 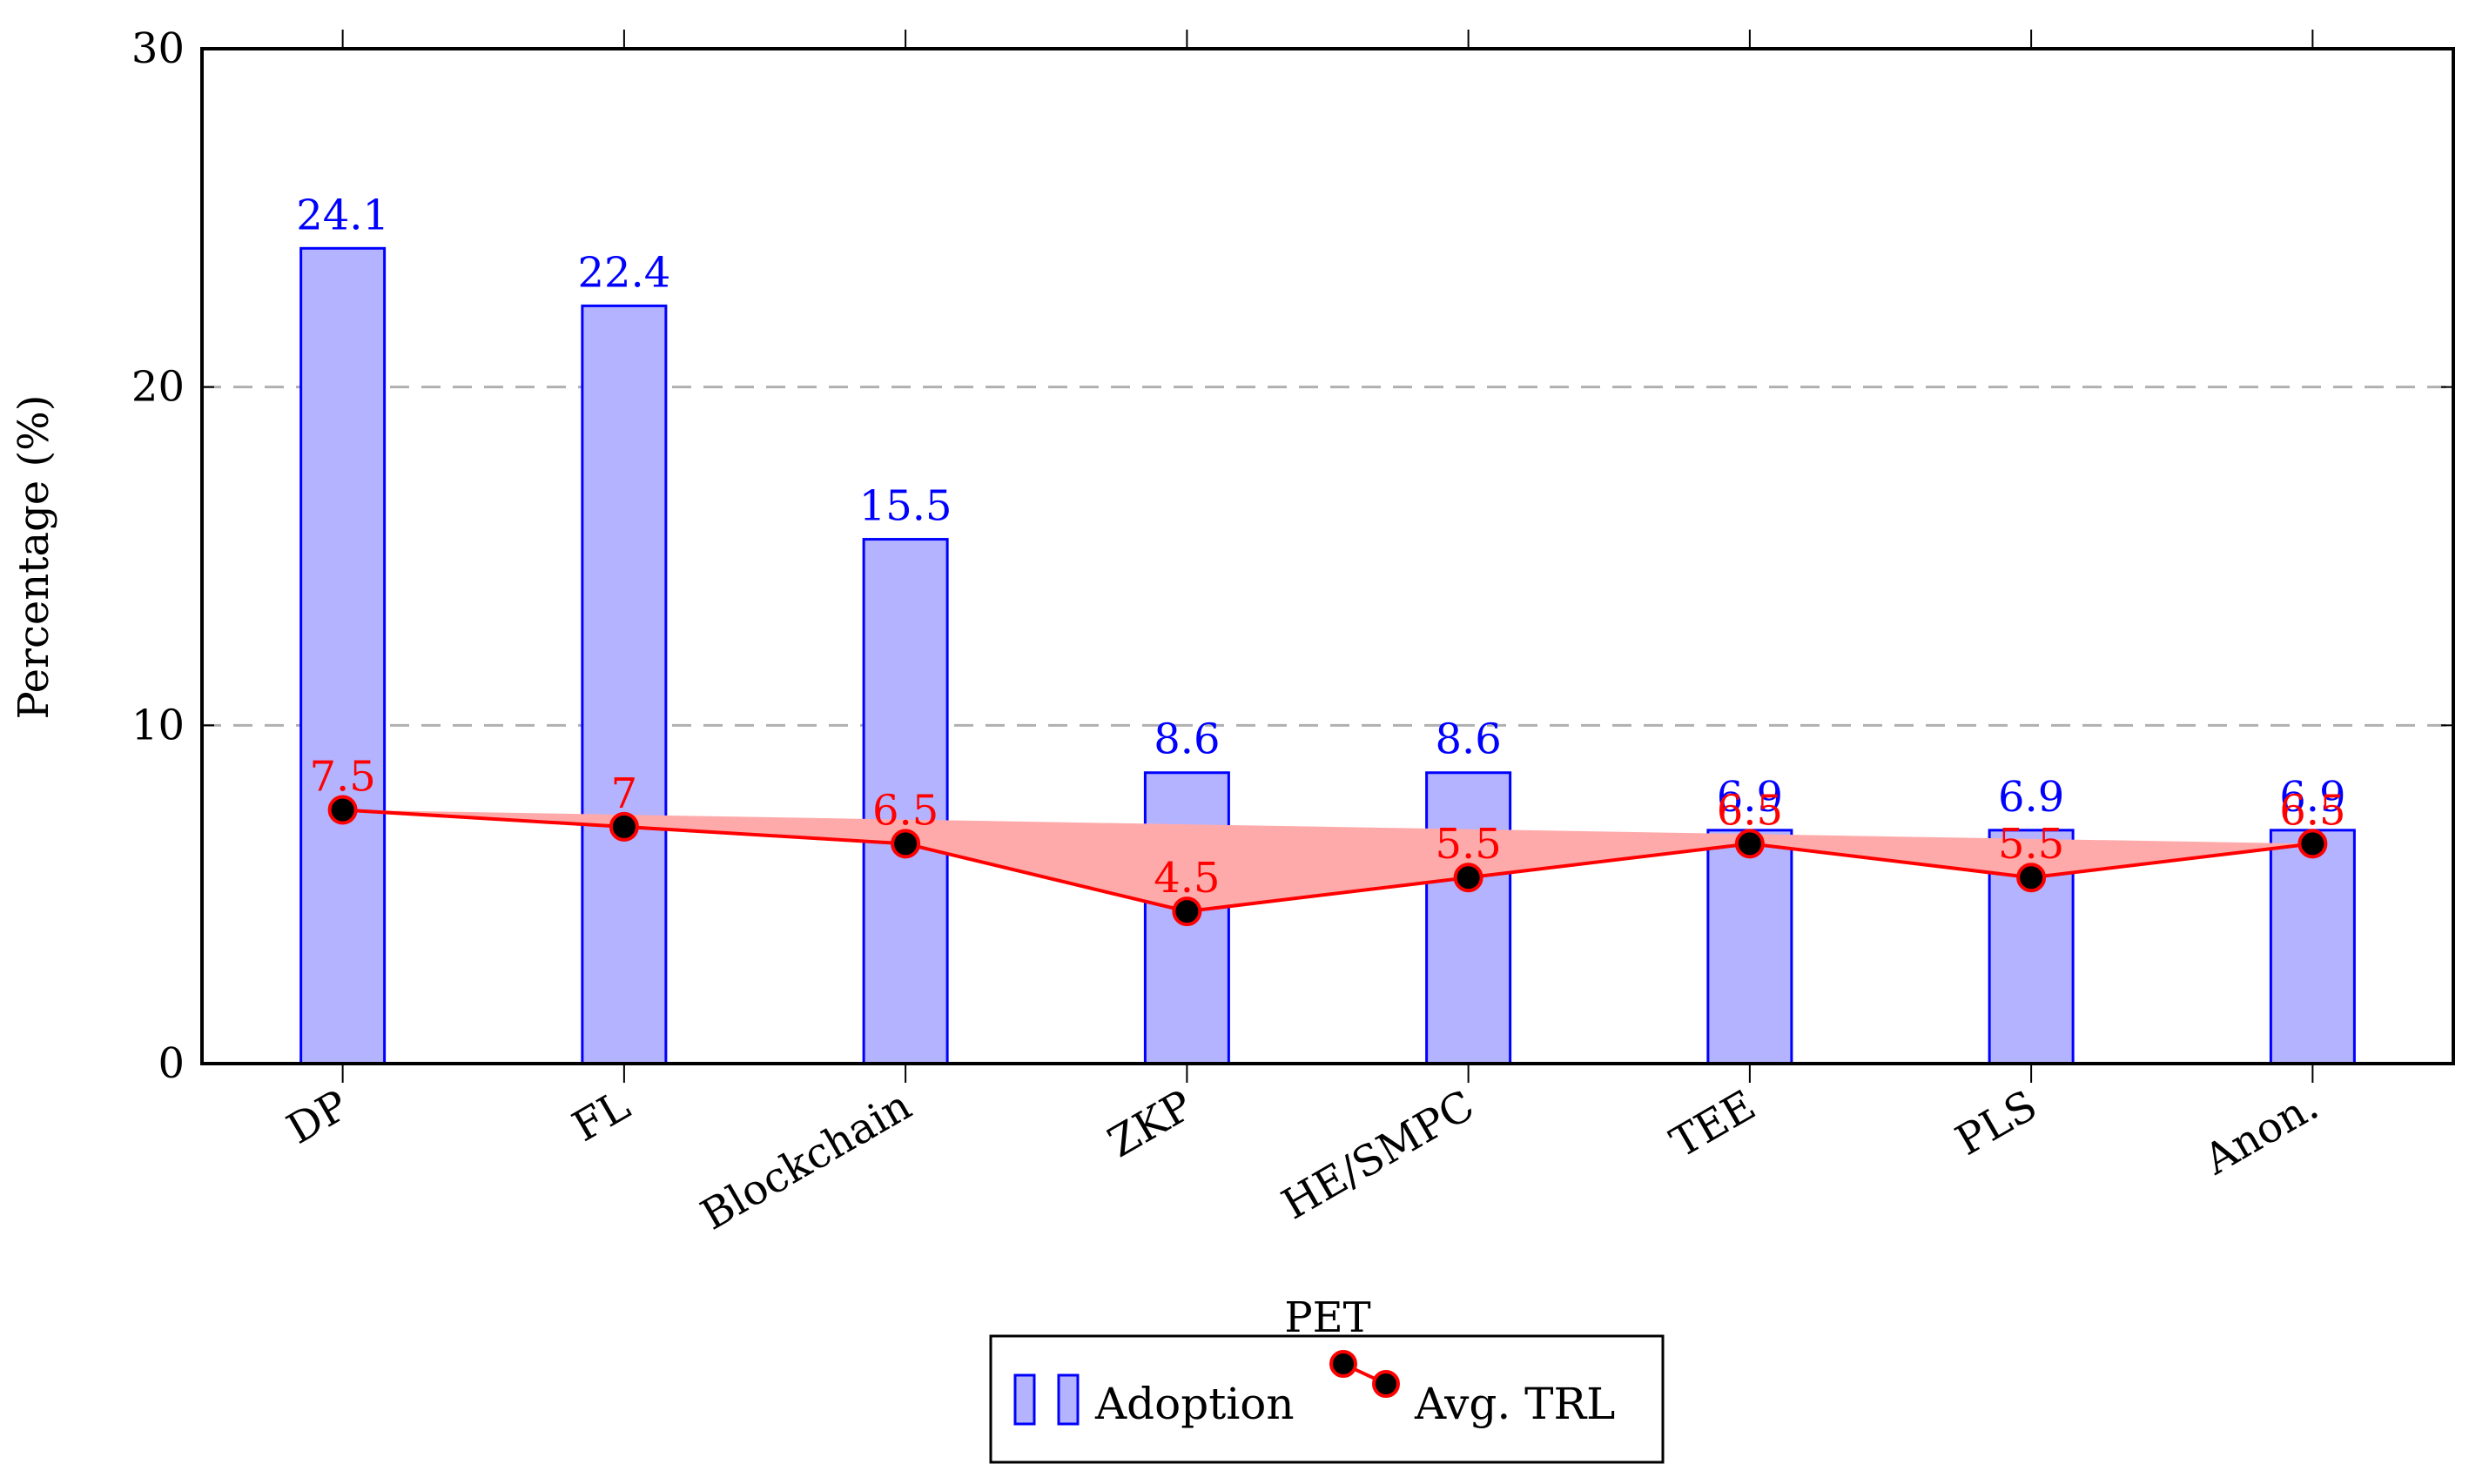 What do you see at coordinates (1150, 1124) in the screenshot?
I see `x-tick-label-3: ZKP` at bounding box center [1150, 1124].